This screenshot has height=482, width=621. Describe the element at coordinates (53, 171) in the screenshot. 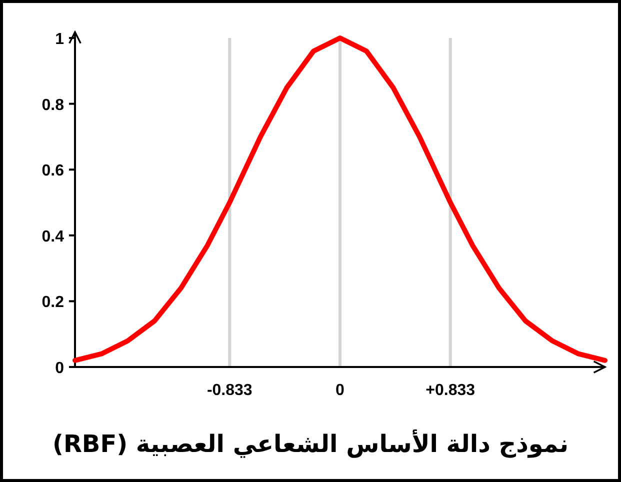

I see `y-tick-label: 0.6` at that location.